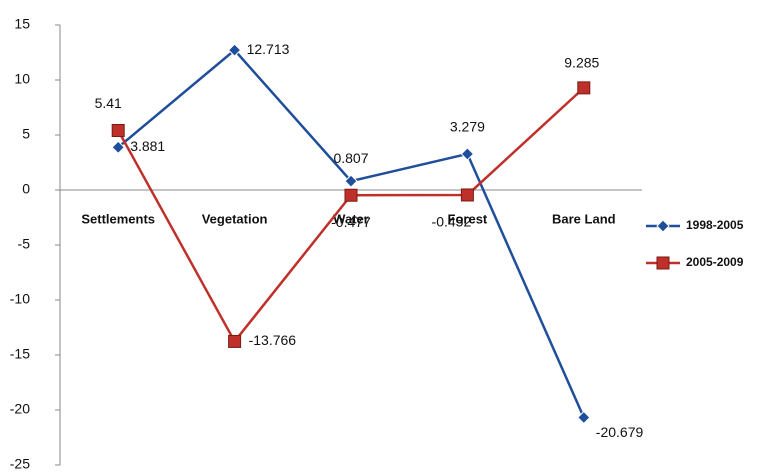 The image size is (768, 473). What do you see at coordinates (26, 189) in the screenshot?
I see `y-tick-label: 0` at bounding box center [26, 189].